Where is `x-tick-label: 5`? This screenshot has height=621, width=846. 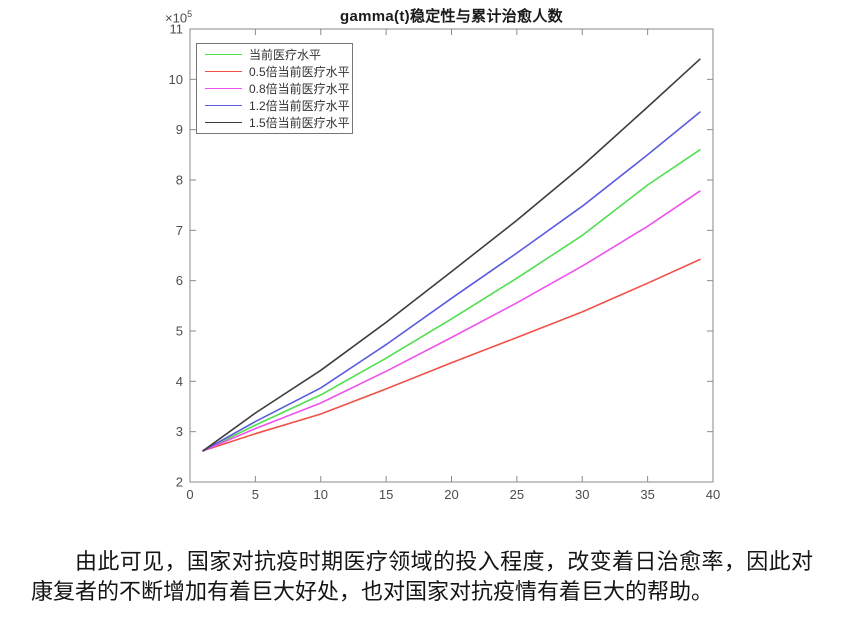 x-tick-label: 5 is located at coordinates (255, 494).